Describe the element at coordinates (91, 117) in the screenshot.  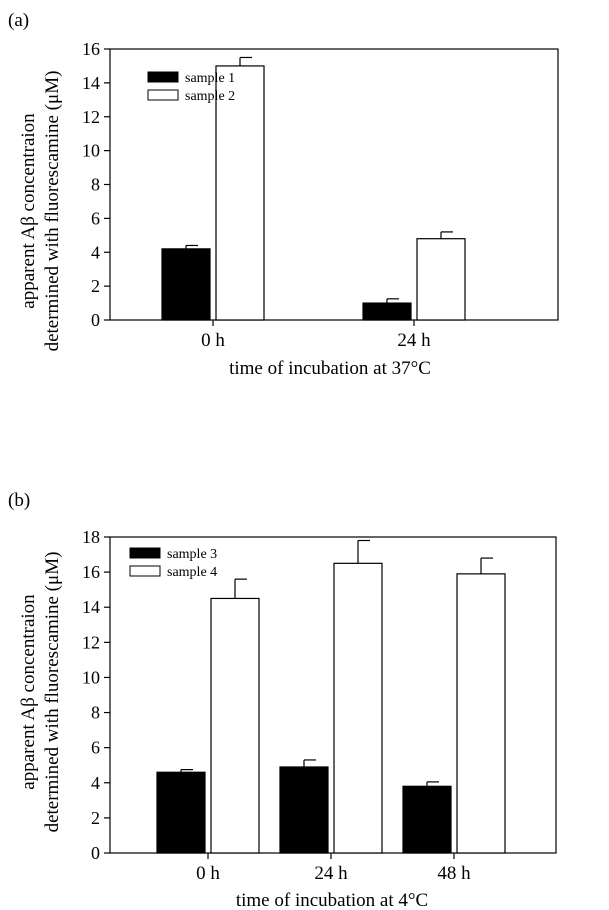
I see `y-tick-label-a-6: 12` at that location.